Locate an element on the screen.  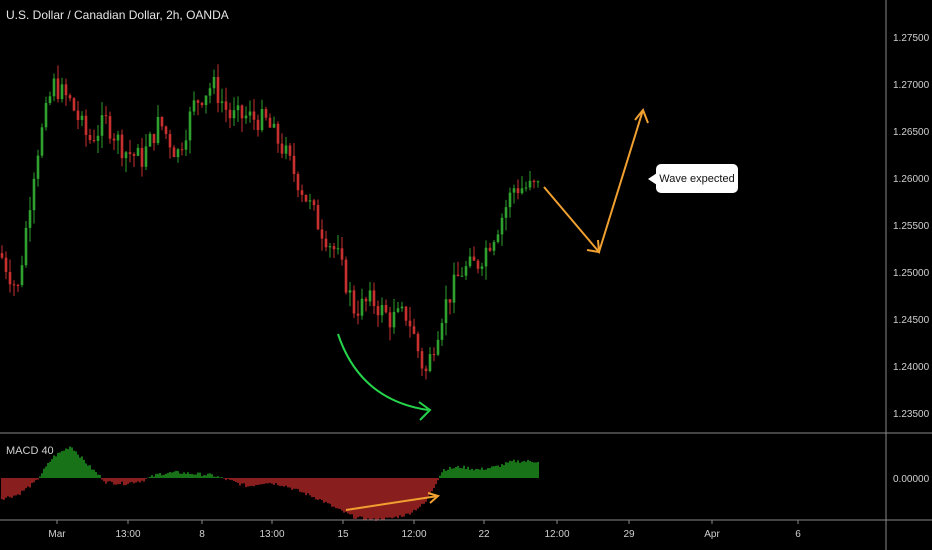
price-tick-label: 1.25500 is located at coordinates (911, 226).